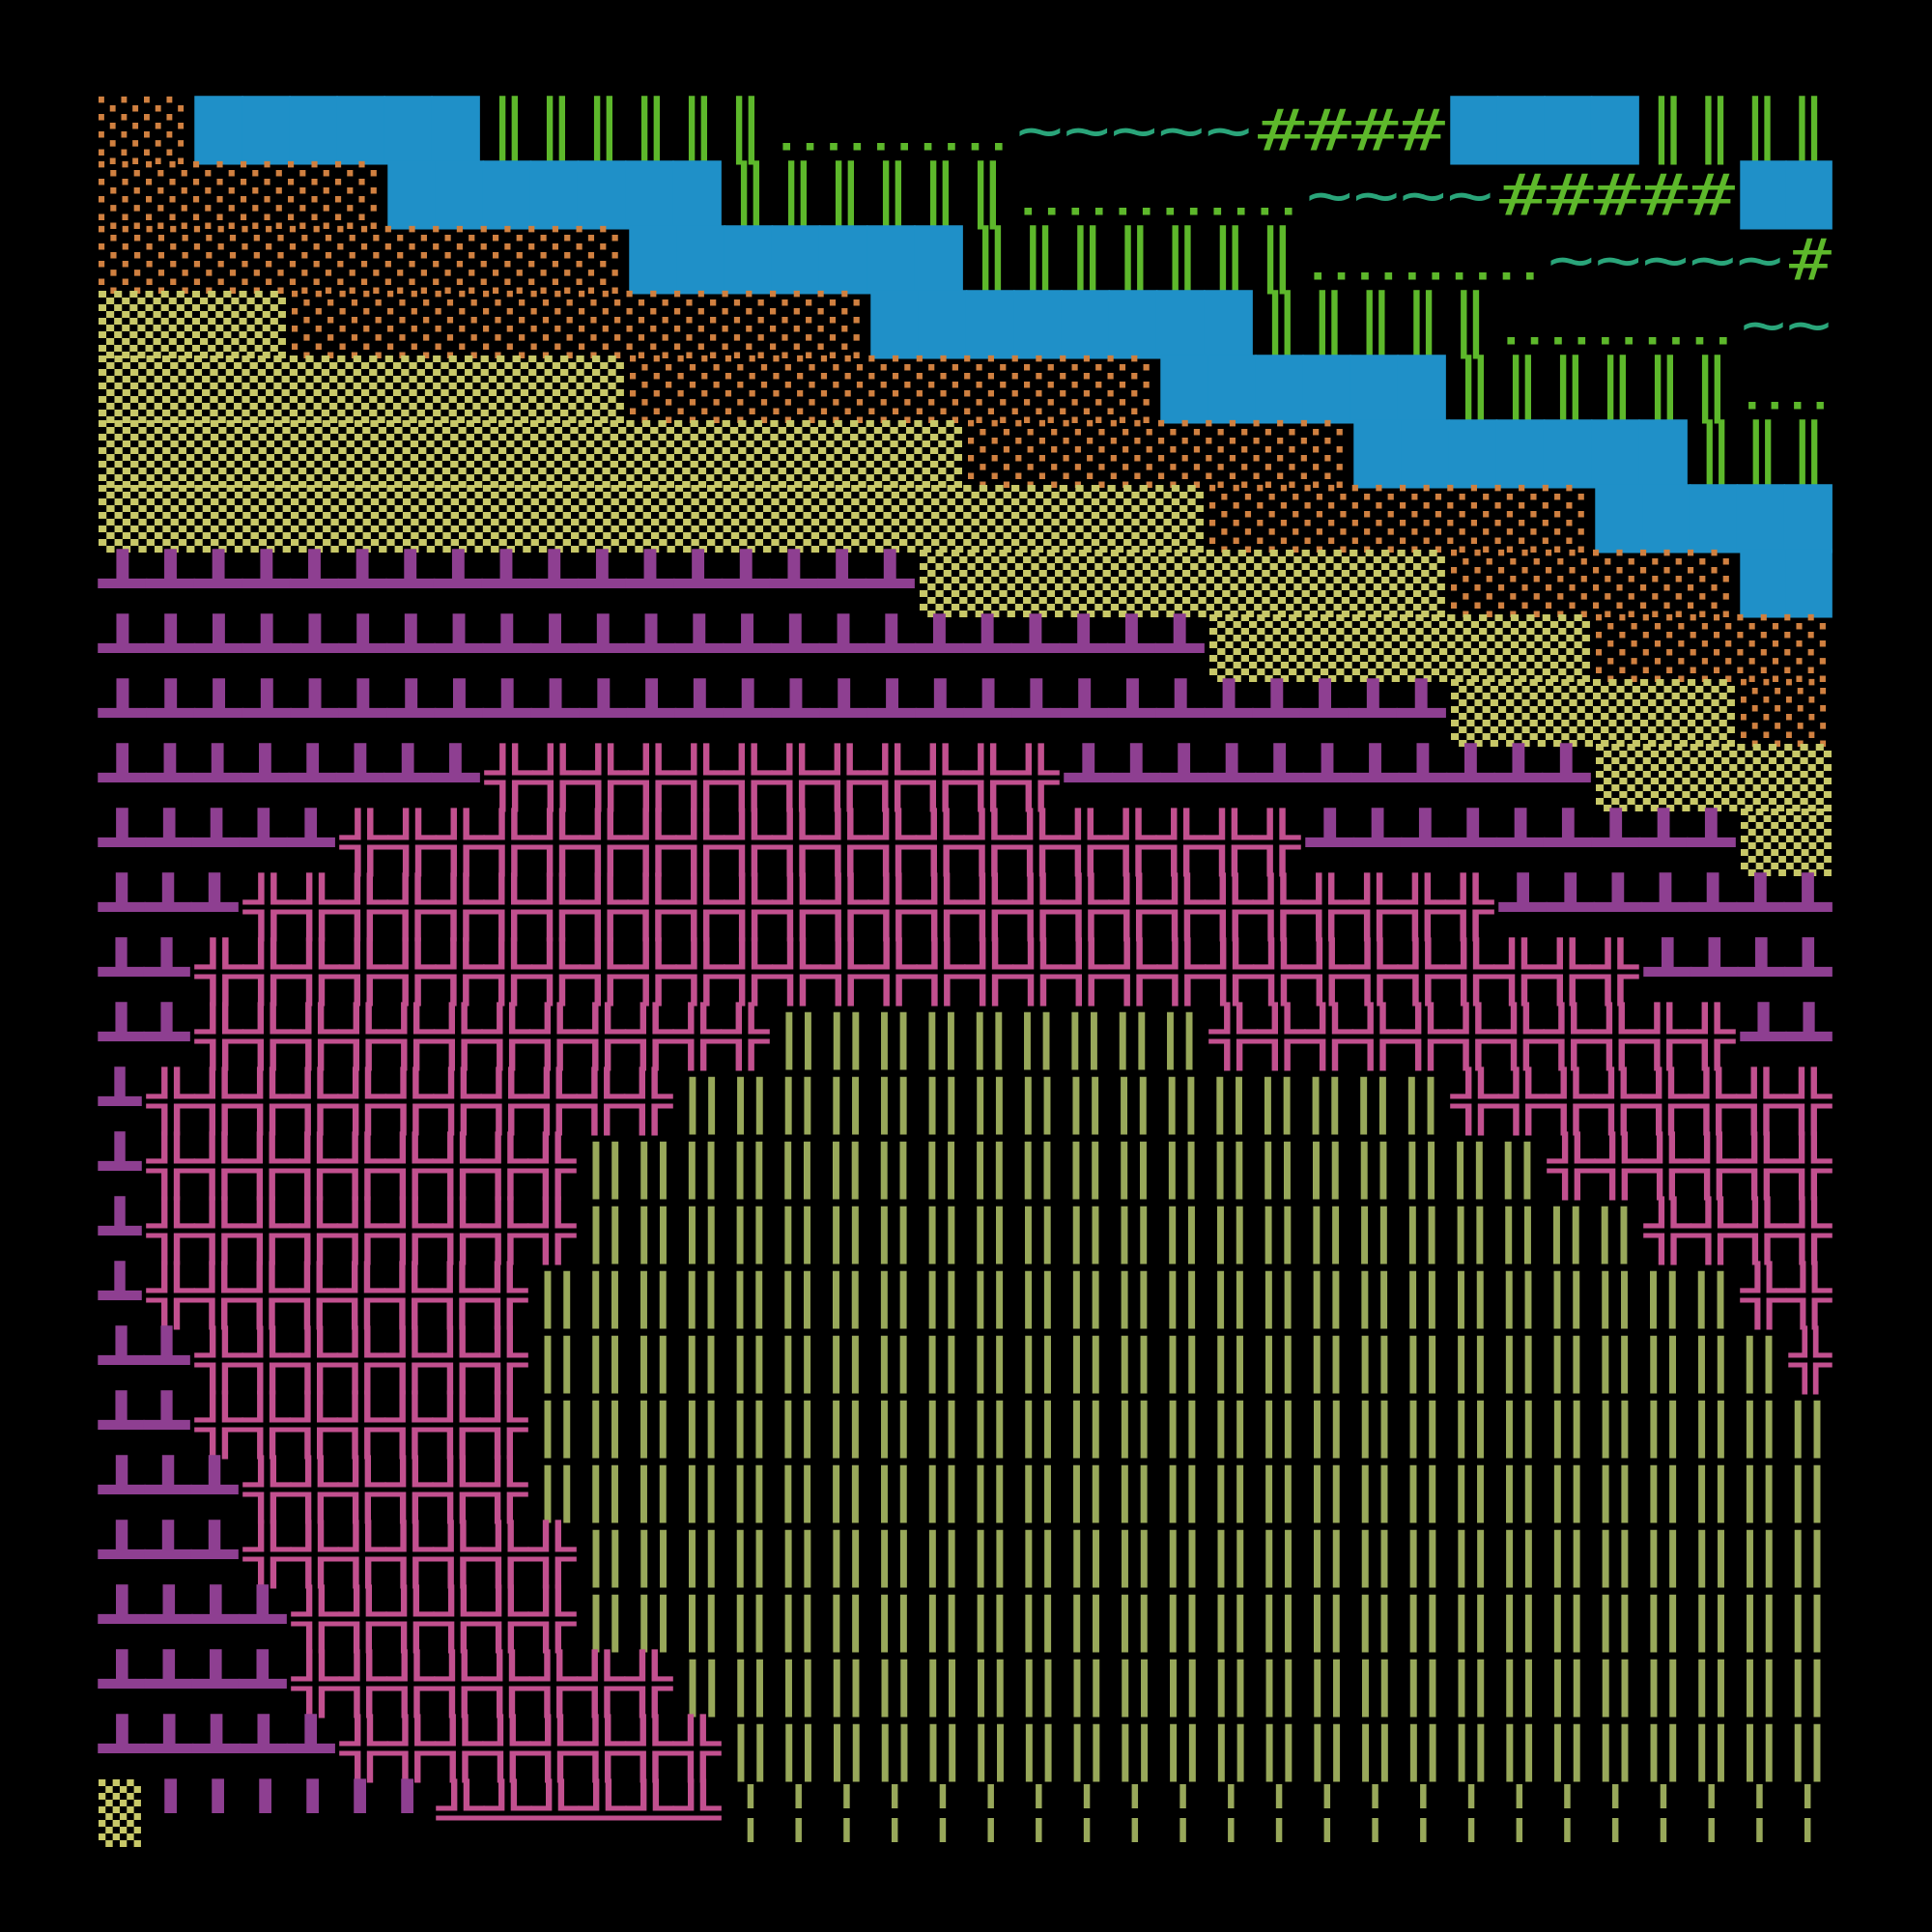 This screenshot has width=1932, height=1932. What do you see at coordinates (531, 454) in the screenshot?
I see `glyph-run: ▒▒▒▒▒▒▒▒▒▒▒▒▒▒▒▒▒▒` at bounding box center [531, 454].